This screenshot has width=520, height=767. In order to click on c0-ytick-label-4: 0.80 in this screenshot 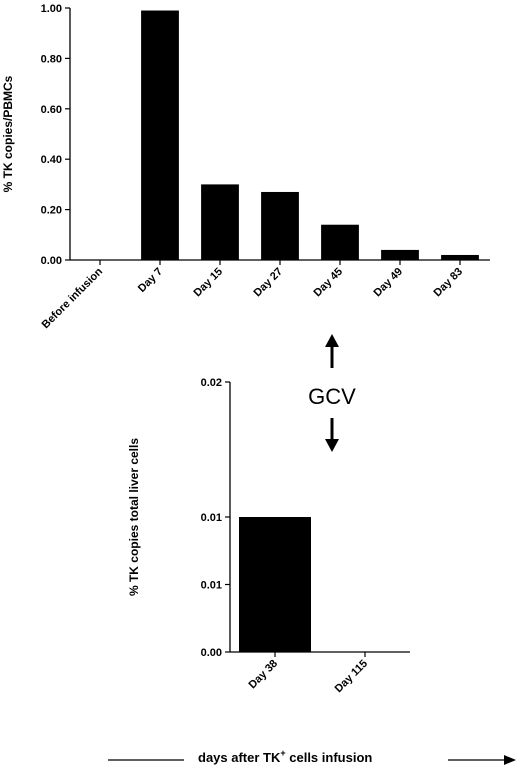, I will do `click(51, 59)`.